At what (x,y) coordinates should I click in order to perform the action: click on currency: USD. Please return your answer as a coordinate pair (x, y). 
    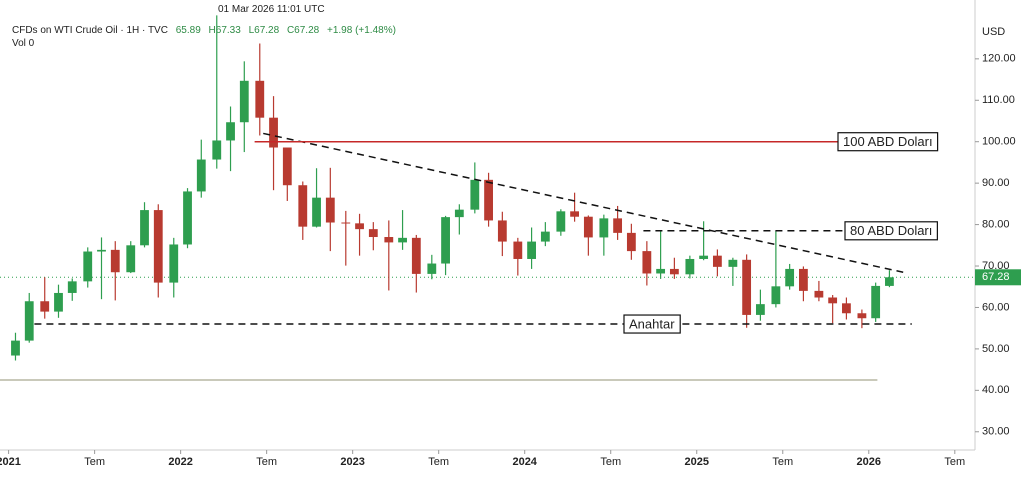
    Looking at the image, I should click on (994, 32).